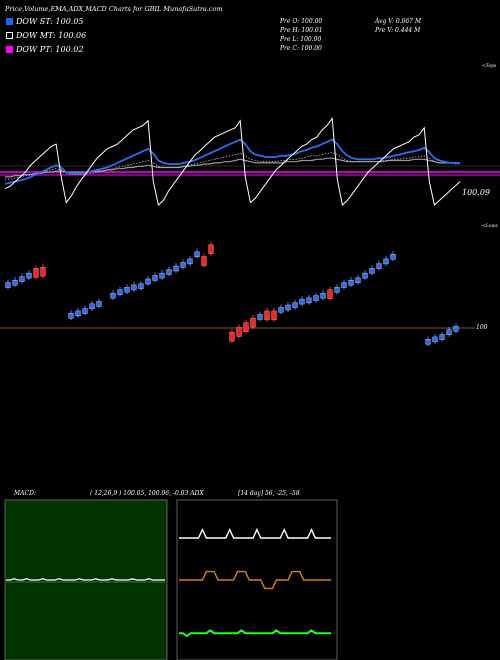  What do you see at coordinates (482, 327) in the screenshot?
I see `price-level-label: 100` at bounding box center [482, 327].